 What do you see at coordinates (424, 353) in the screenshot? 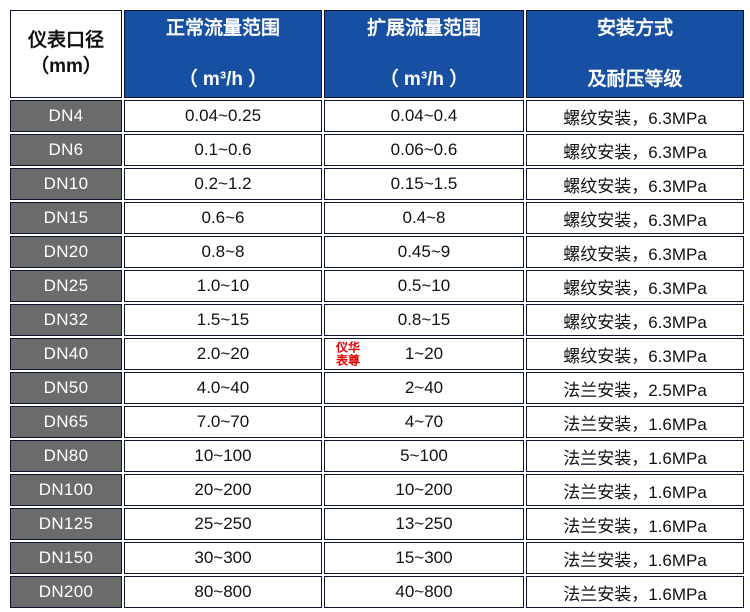
I see `cell-extend-text: 1~20` at bounding box center [424, 353].